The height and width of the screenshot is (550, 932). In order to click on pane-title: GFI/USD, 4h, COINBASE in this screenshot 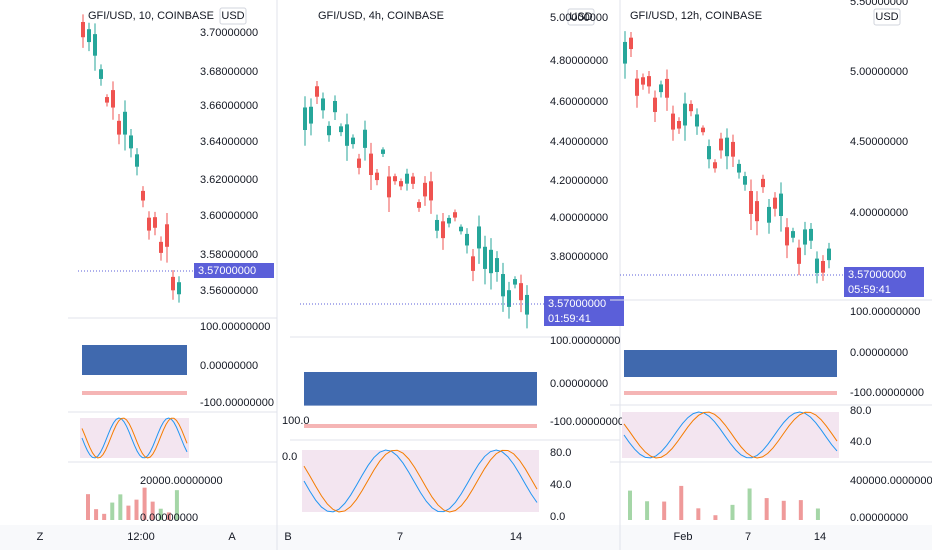, I will do `click(381, 16)`.